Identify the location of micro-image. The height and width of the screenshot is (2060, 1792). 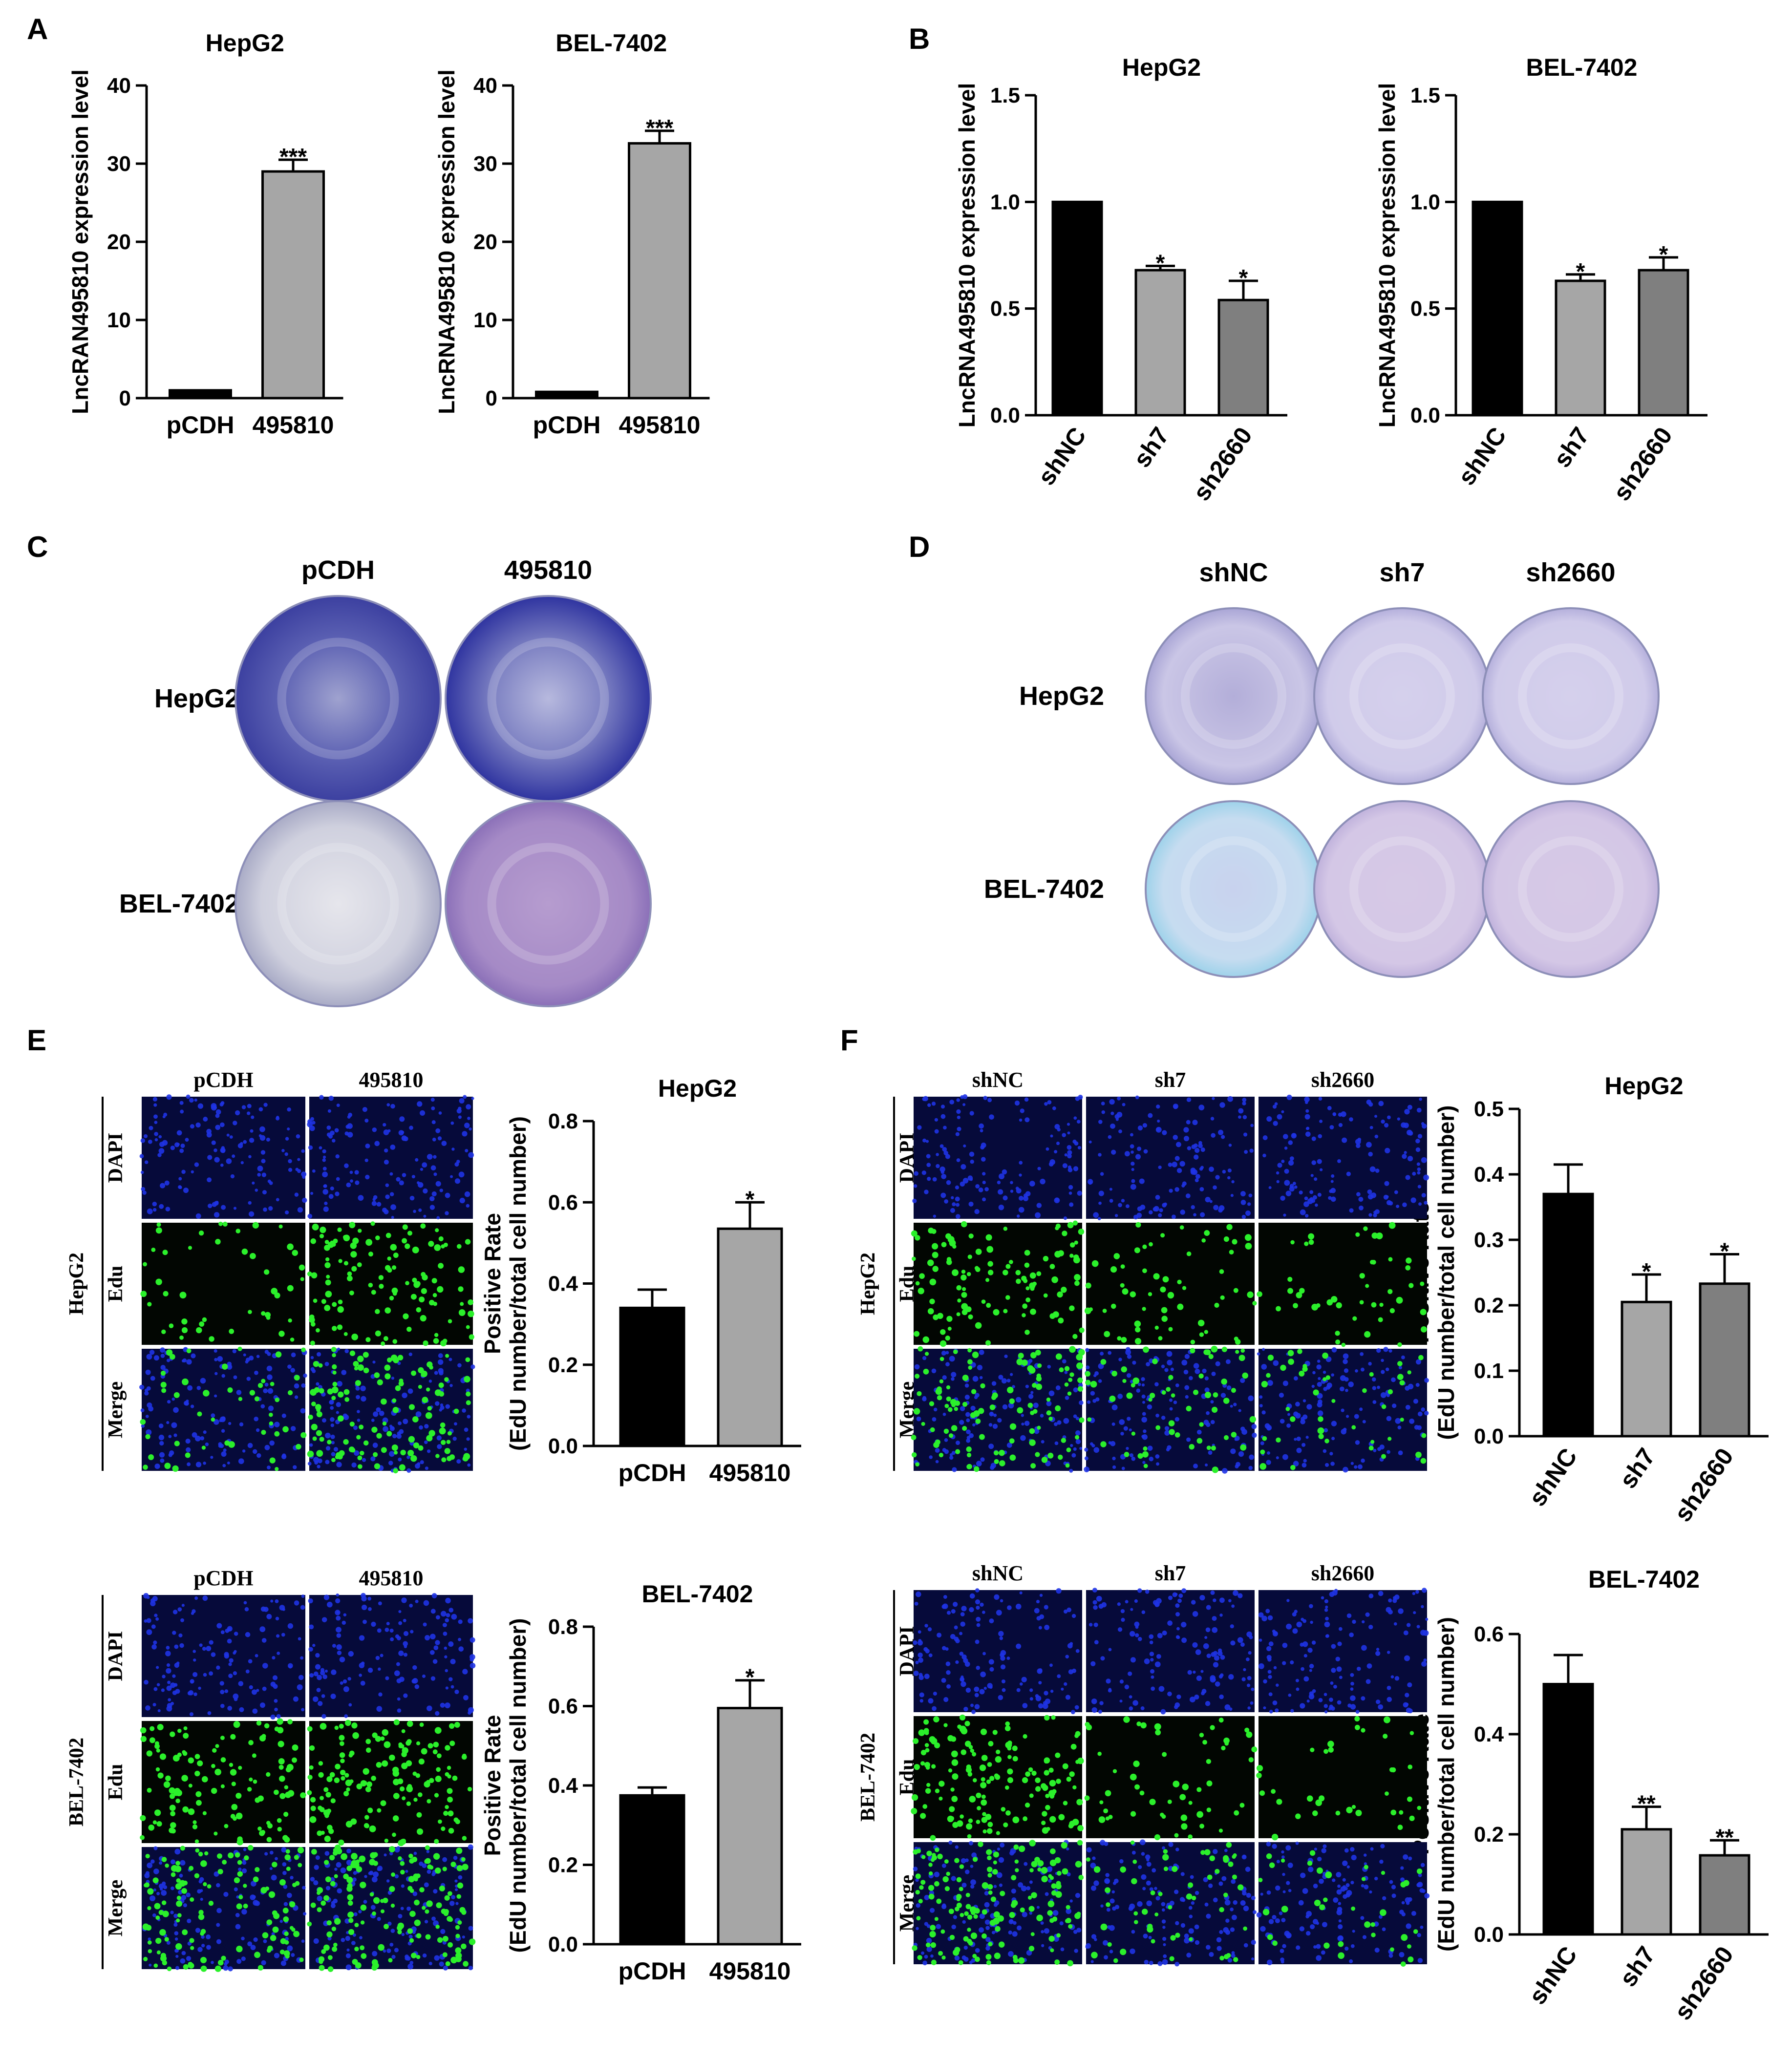
(223, 1656).